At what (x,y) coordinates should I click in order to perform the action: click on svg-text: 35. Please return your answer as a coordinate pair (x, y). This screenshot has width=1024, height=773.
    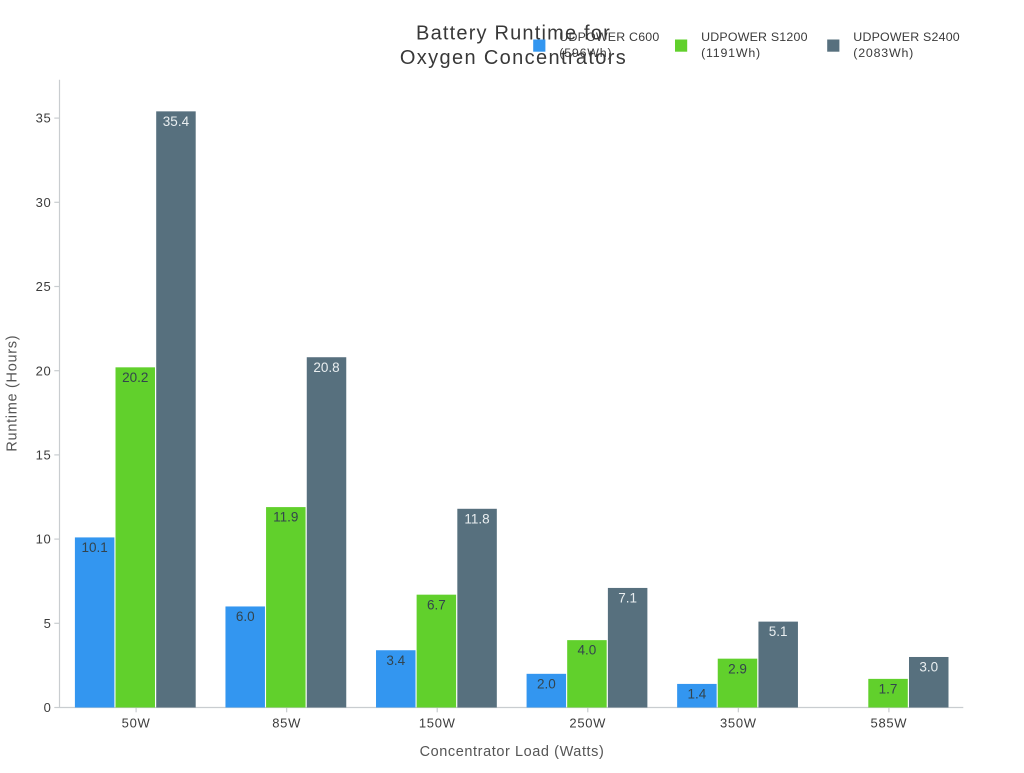
    Looking at the image, I should click on (44, 118).